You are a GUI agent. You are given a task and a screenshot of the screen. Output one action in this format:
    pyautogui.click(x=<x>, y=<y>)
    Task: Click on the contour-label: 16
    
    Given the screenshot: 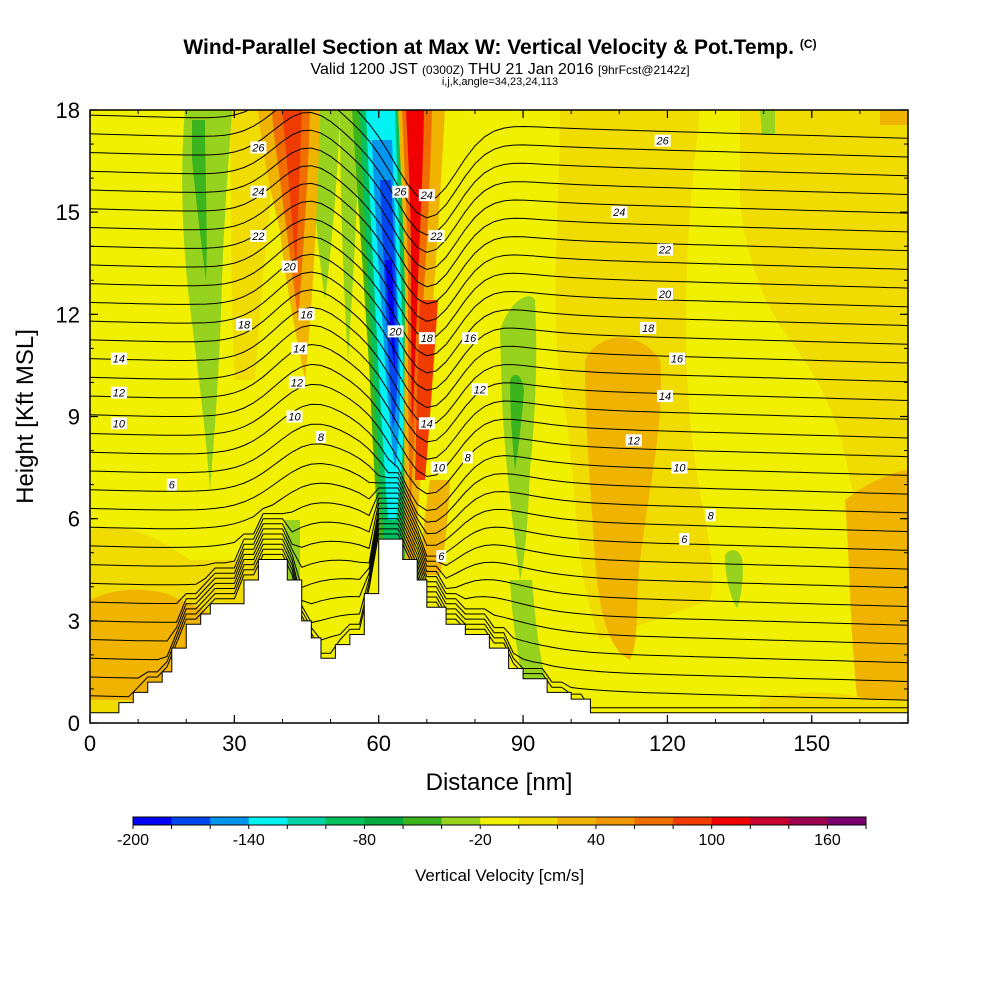 What is the action you would take?
    pyautogui.click(x=677, y=359)
    